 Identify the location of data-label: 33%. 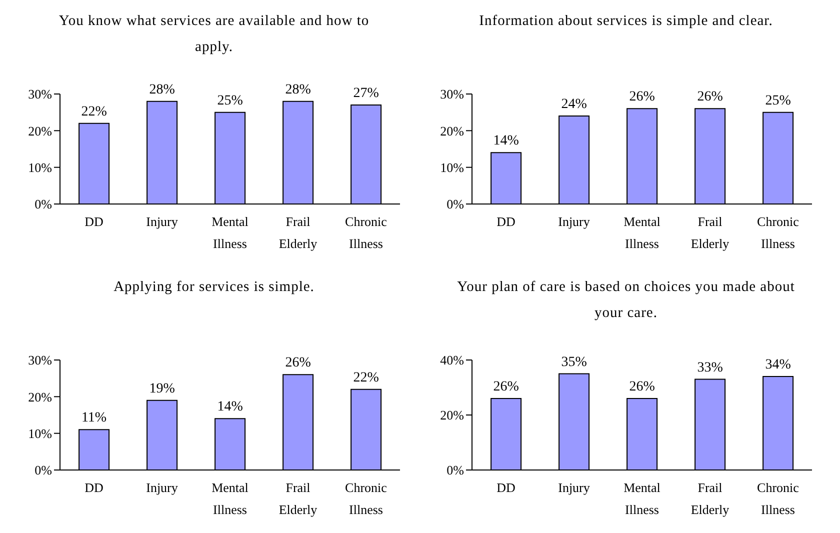
(710, 368).